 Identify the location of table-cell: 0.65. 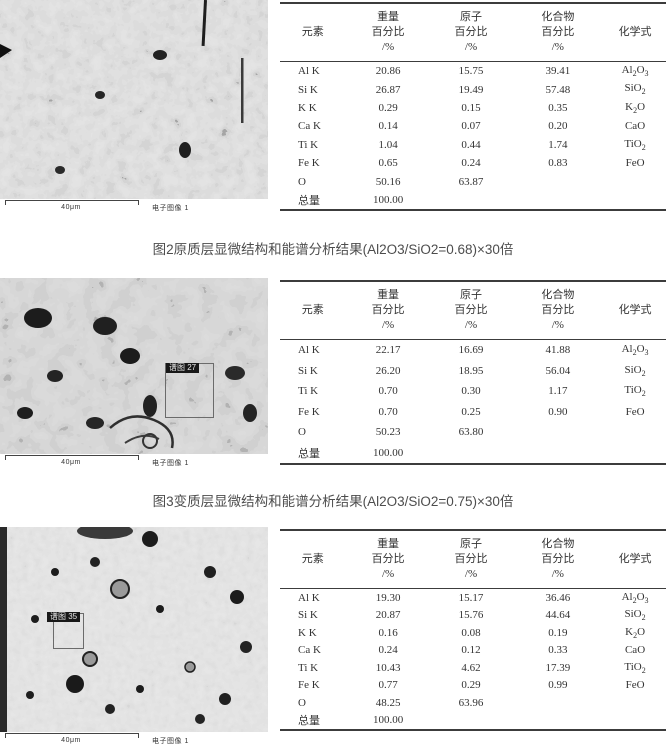
(388, 163).